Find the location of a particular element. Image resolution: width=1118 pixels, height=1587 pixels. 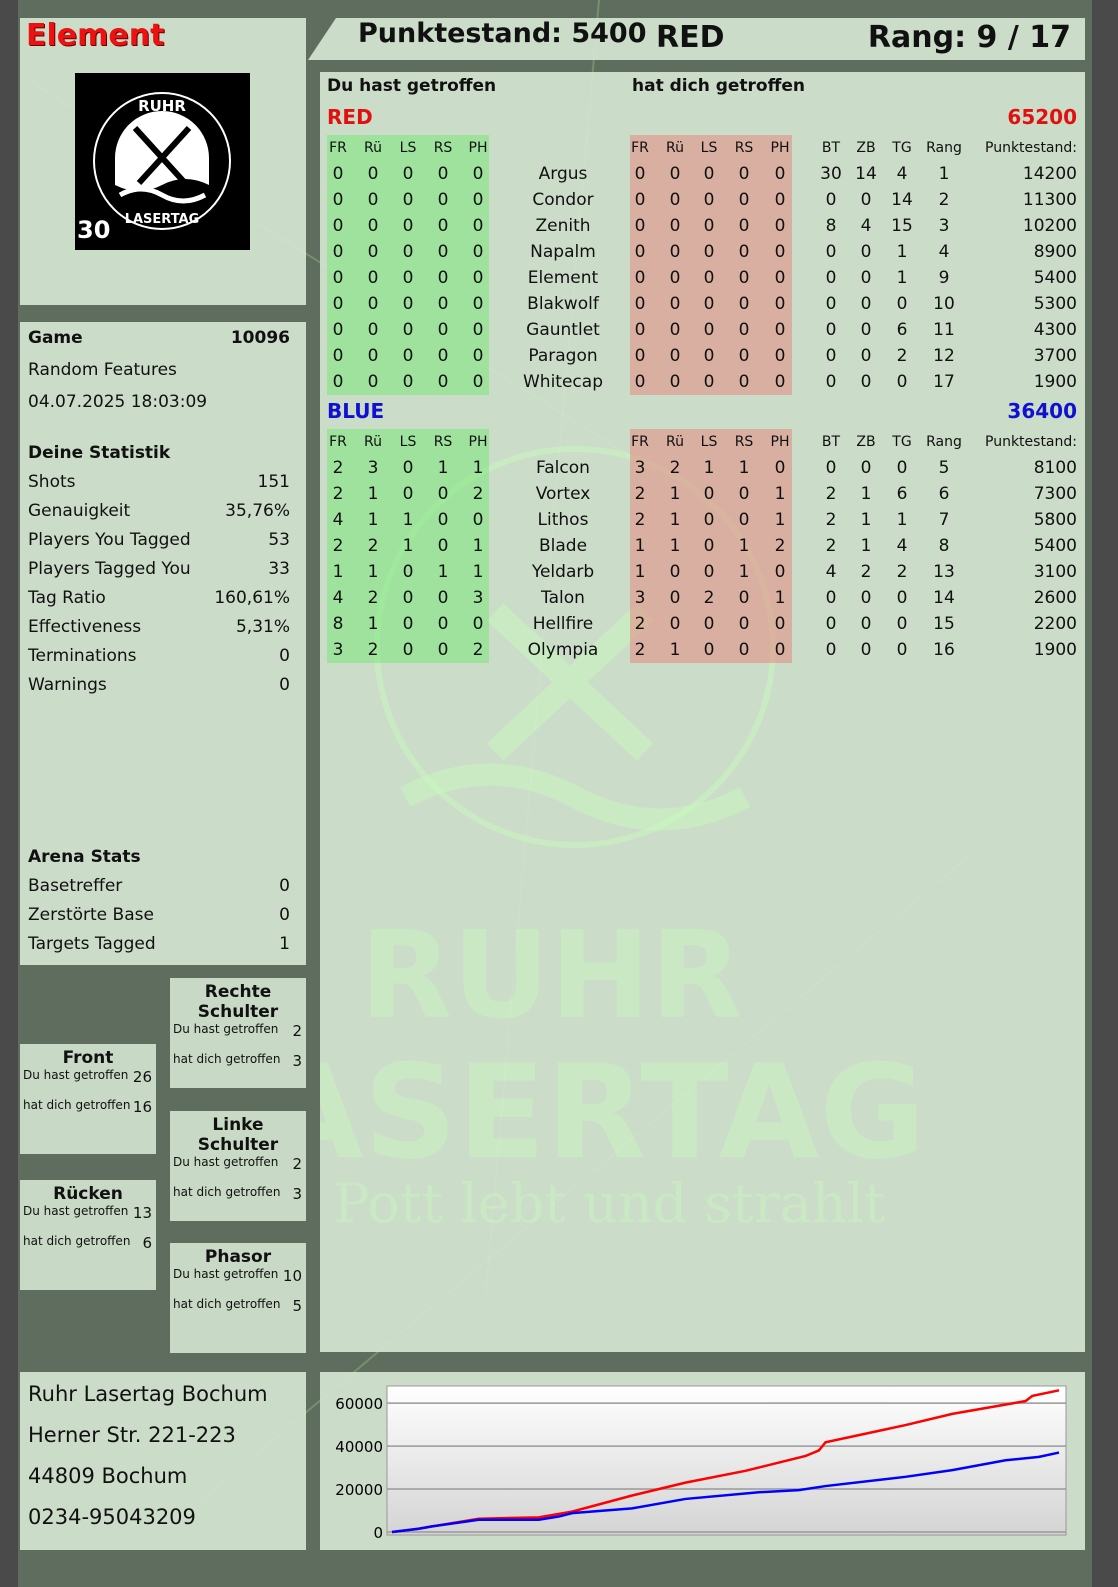

player-row: 2 2 1 1 0 0 0 0 2 1 Vortex 2 1 6 6 7300 is located at coordinates (702, 494).